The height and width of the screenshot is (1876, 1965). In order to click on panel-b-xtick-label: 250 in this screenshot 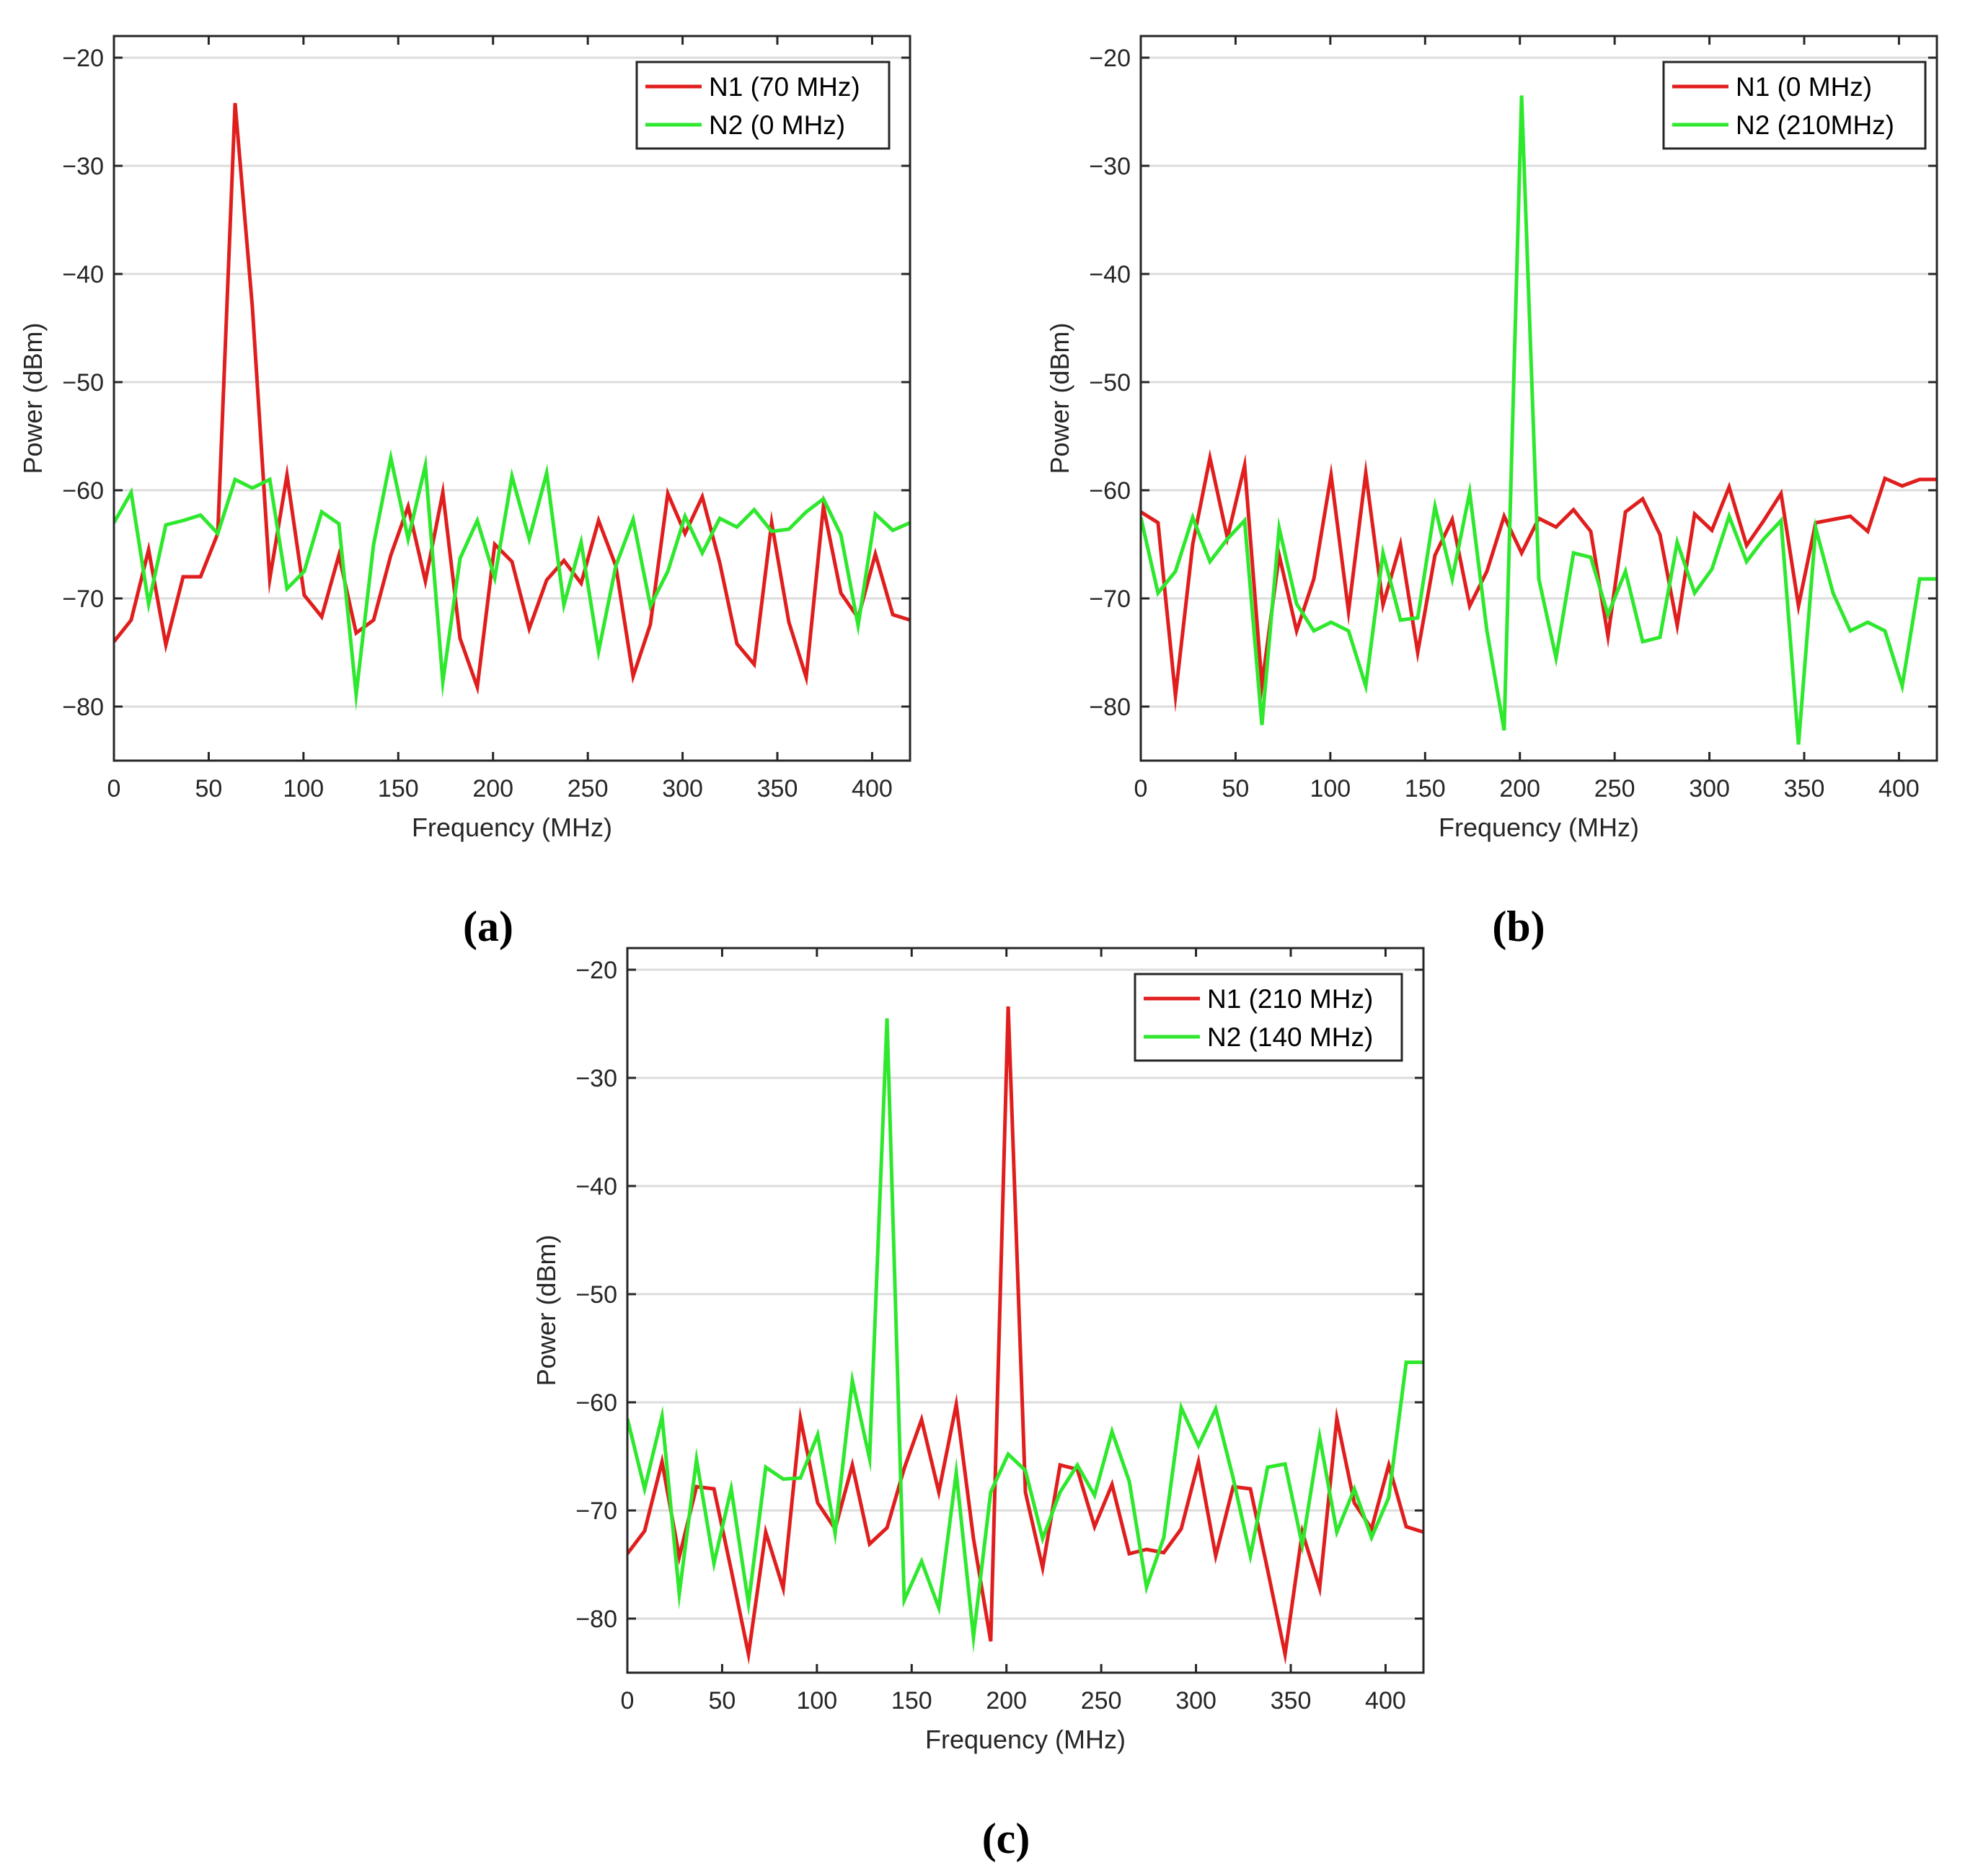, I will do `click(1614, 789)`.